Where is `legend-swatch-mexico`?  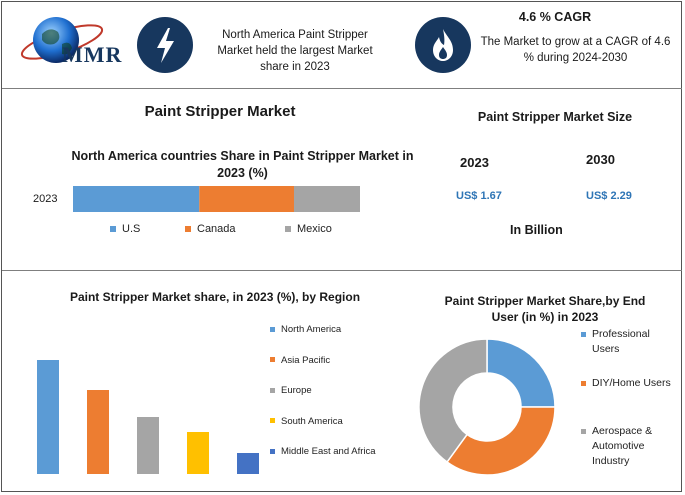 legend-swatch-mexico is located at coordinates (288, 229).